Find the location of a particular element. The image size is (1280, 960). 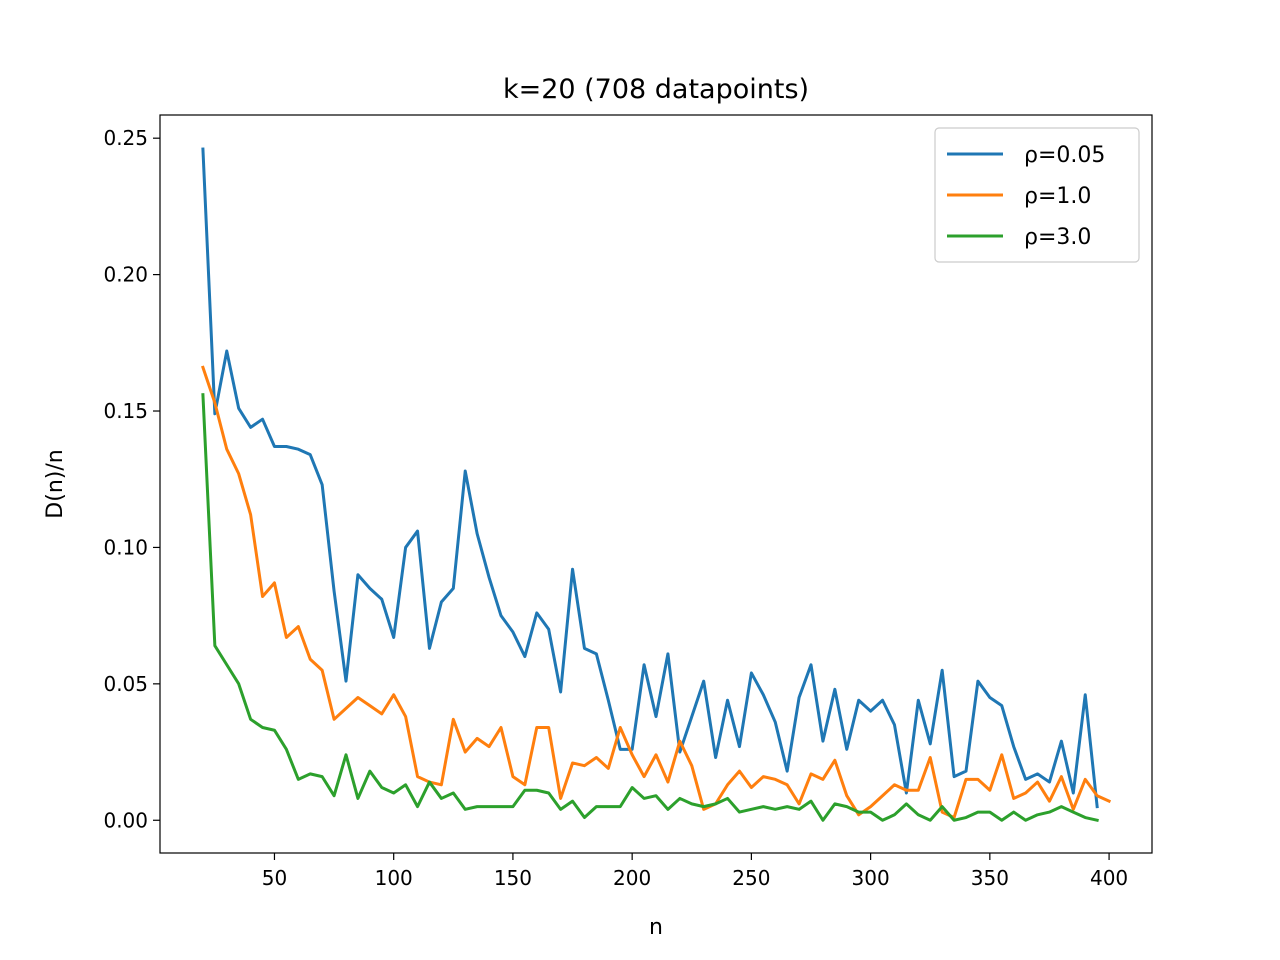

x-tick-label: 250 is located at coordinates (751, 878).